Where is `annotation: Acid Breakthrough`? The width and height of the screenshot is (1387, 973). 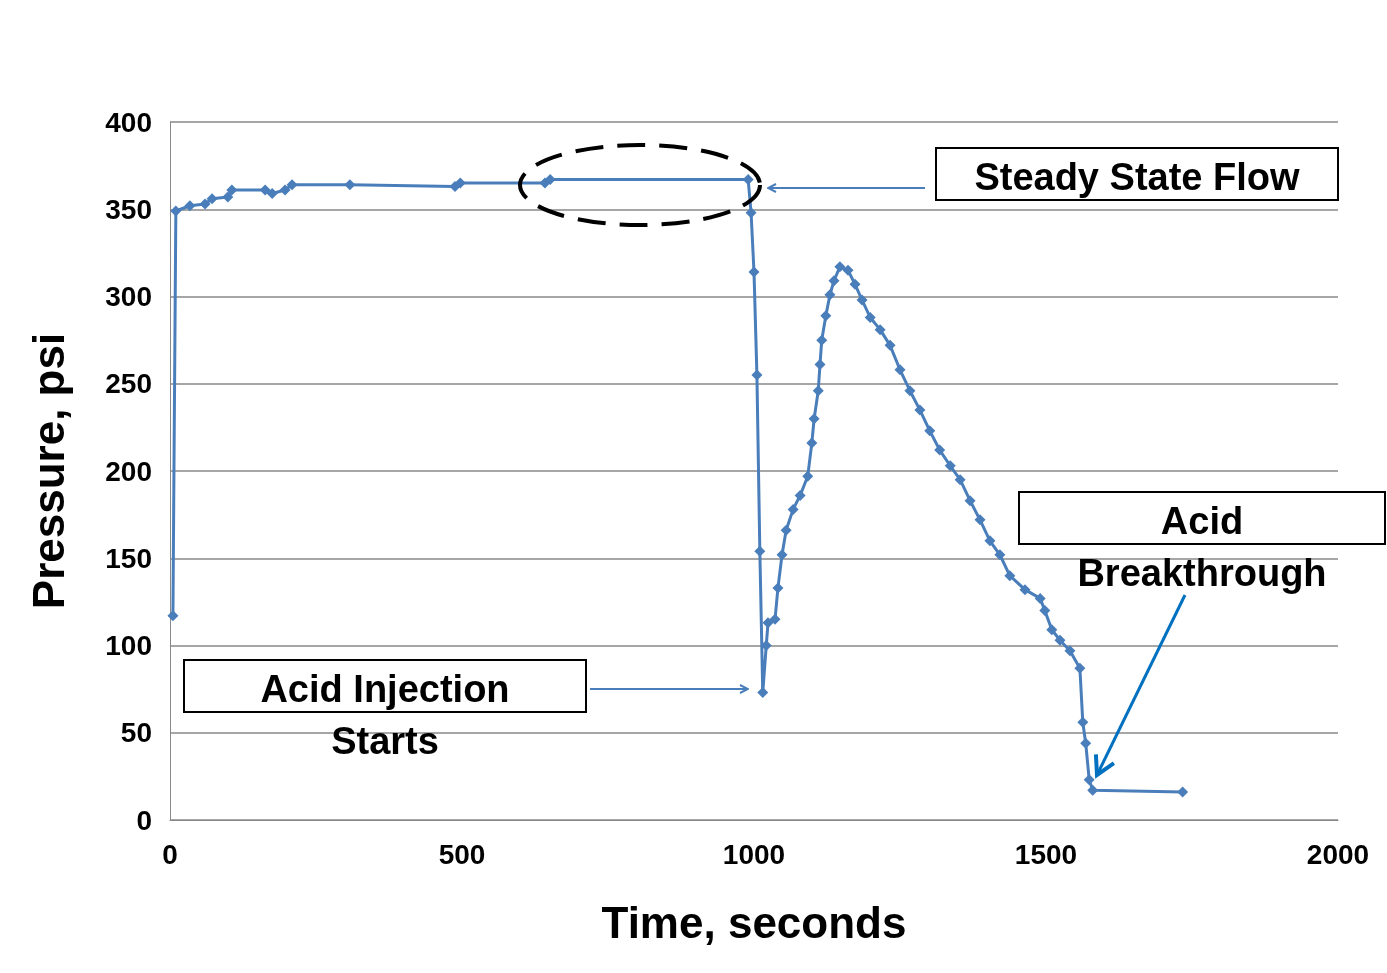 annotation: Acid Breakthrough is located at coordinates (1202, 547).